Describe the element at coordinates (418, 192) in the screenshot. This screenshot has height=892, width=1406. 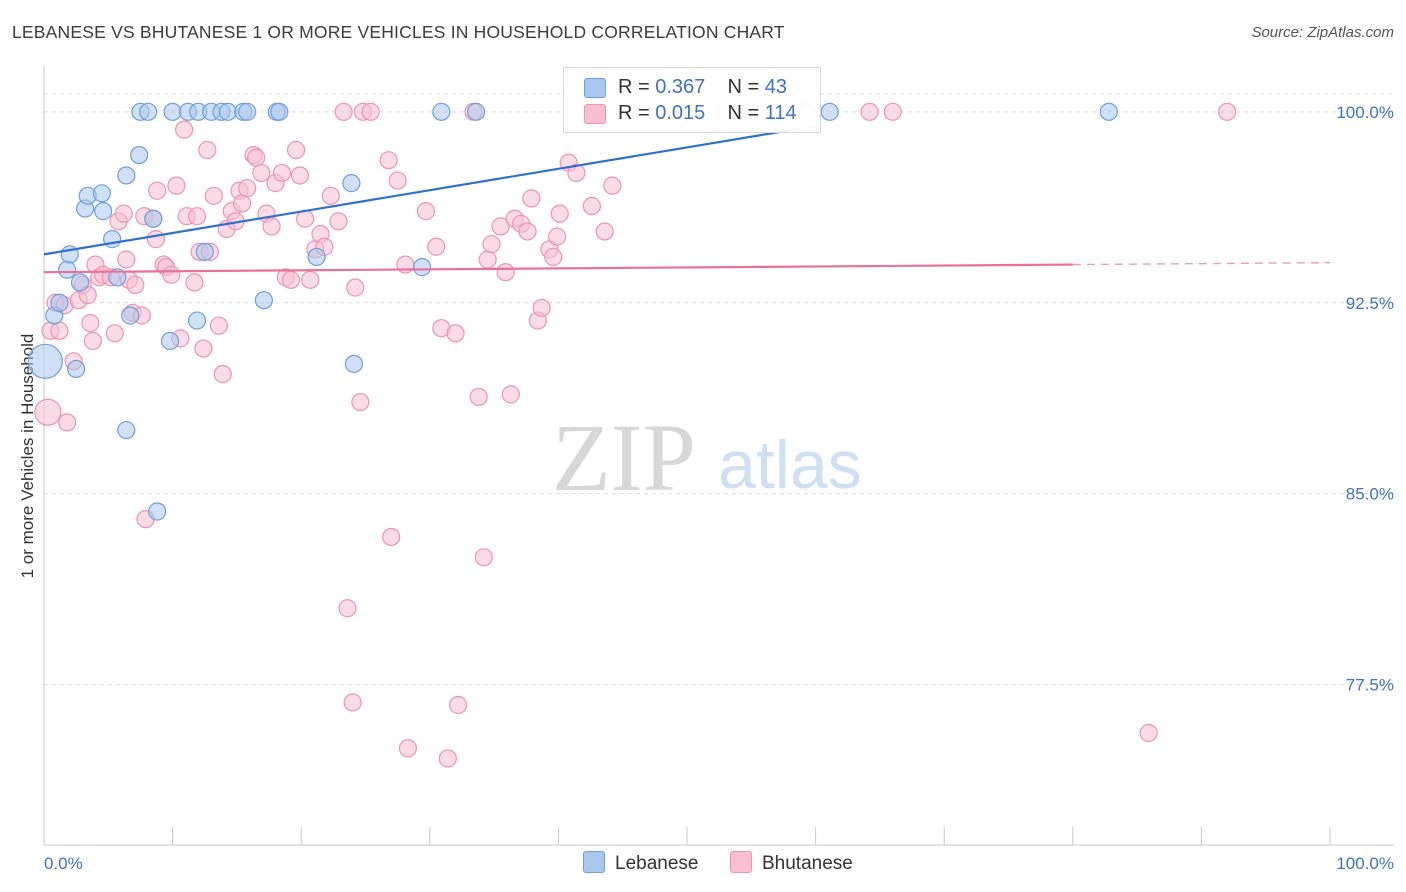
I see `lebanese-trend-line` at that location.